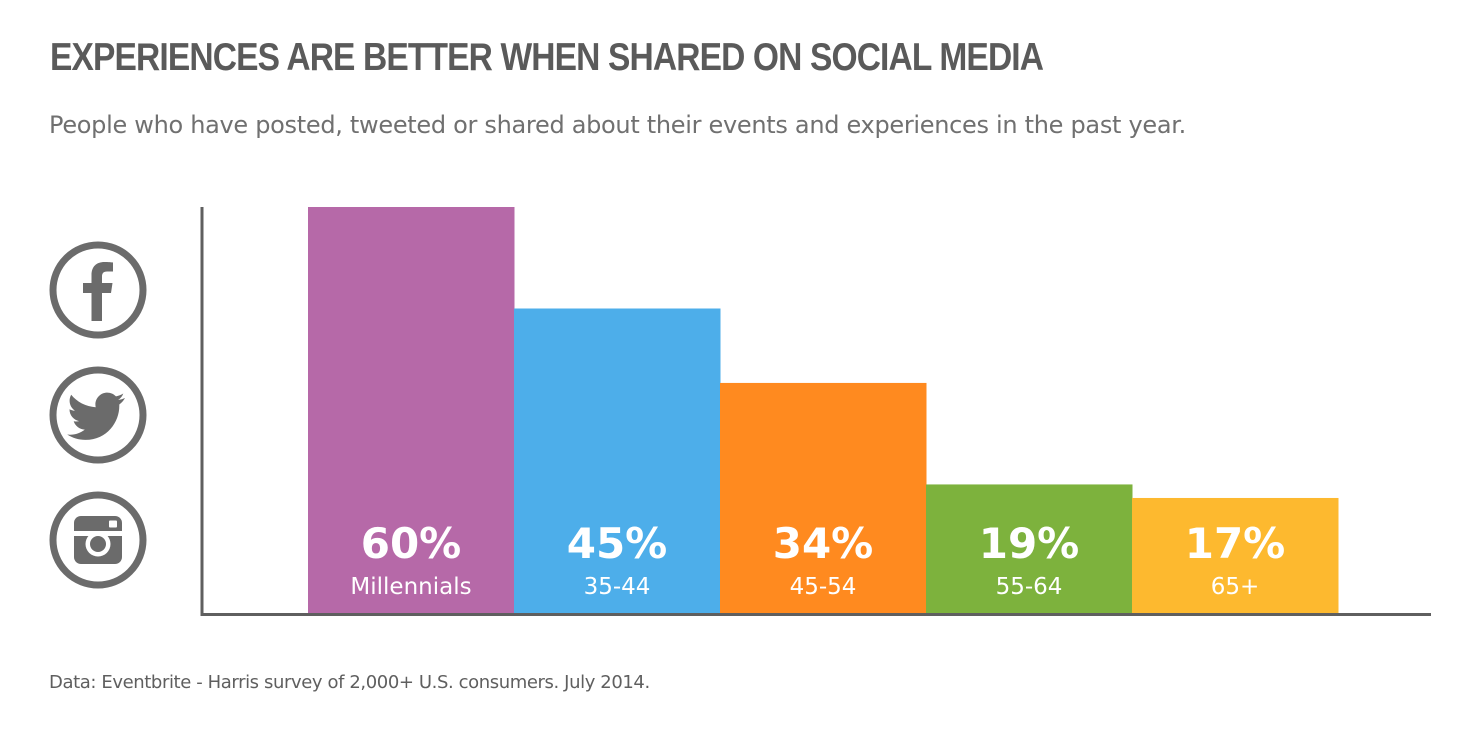 The height and width of the screenshot is (742, 1477). I want to click on bar-value-label: 60%, so click(411, 543).